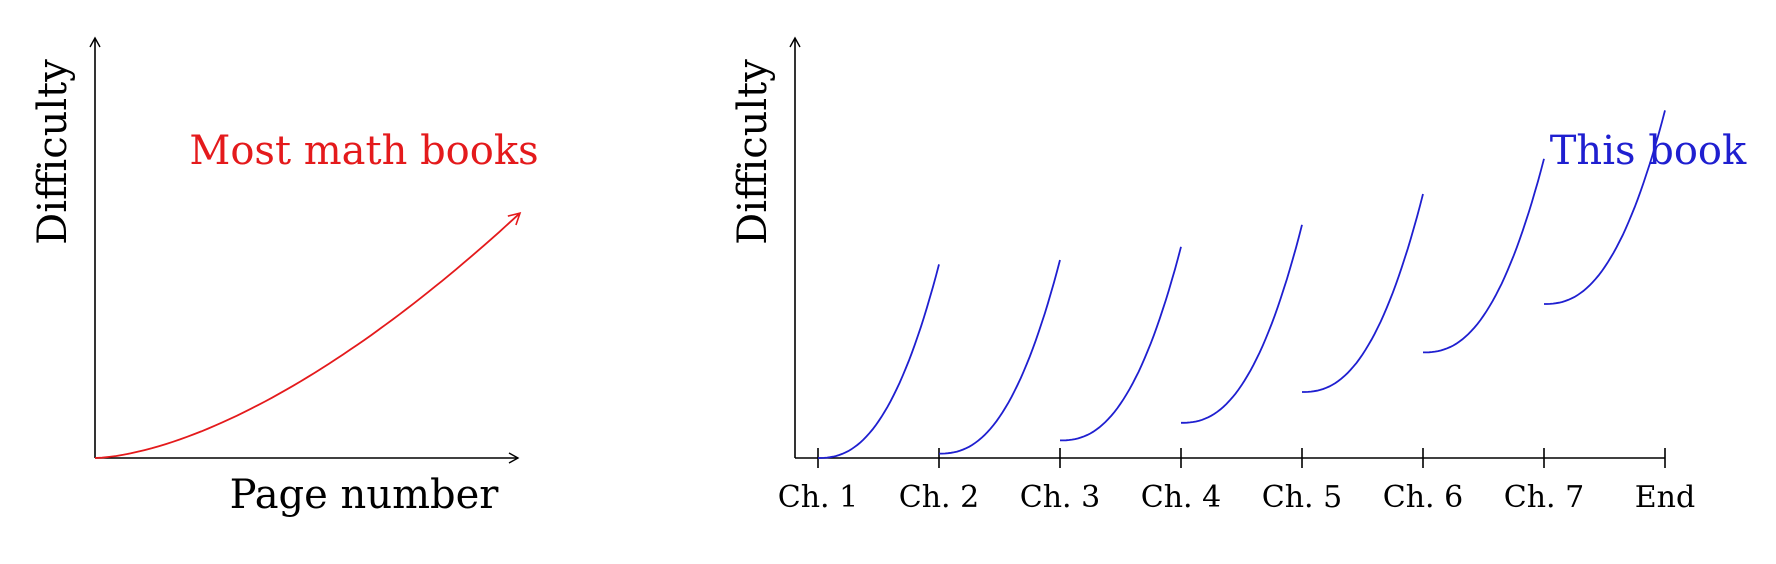 The height and width of the screenshot is (564, 1776). What do you see at coordinates (1544, 497) in the screenshot?
I see `tick-label: Ch. 7` at bounding box center [1544, 497].